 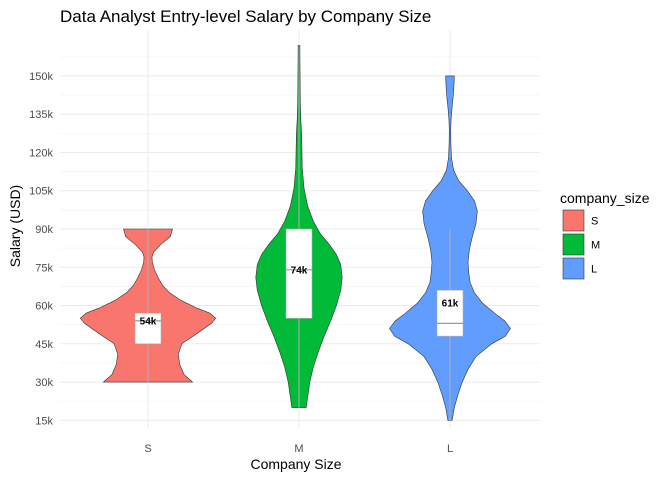 What do you see at coordinates (41, 115) in the screenshot?
I see `y-tick-label: 135k` at bounding box center [41, 115].